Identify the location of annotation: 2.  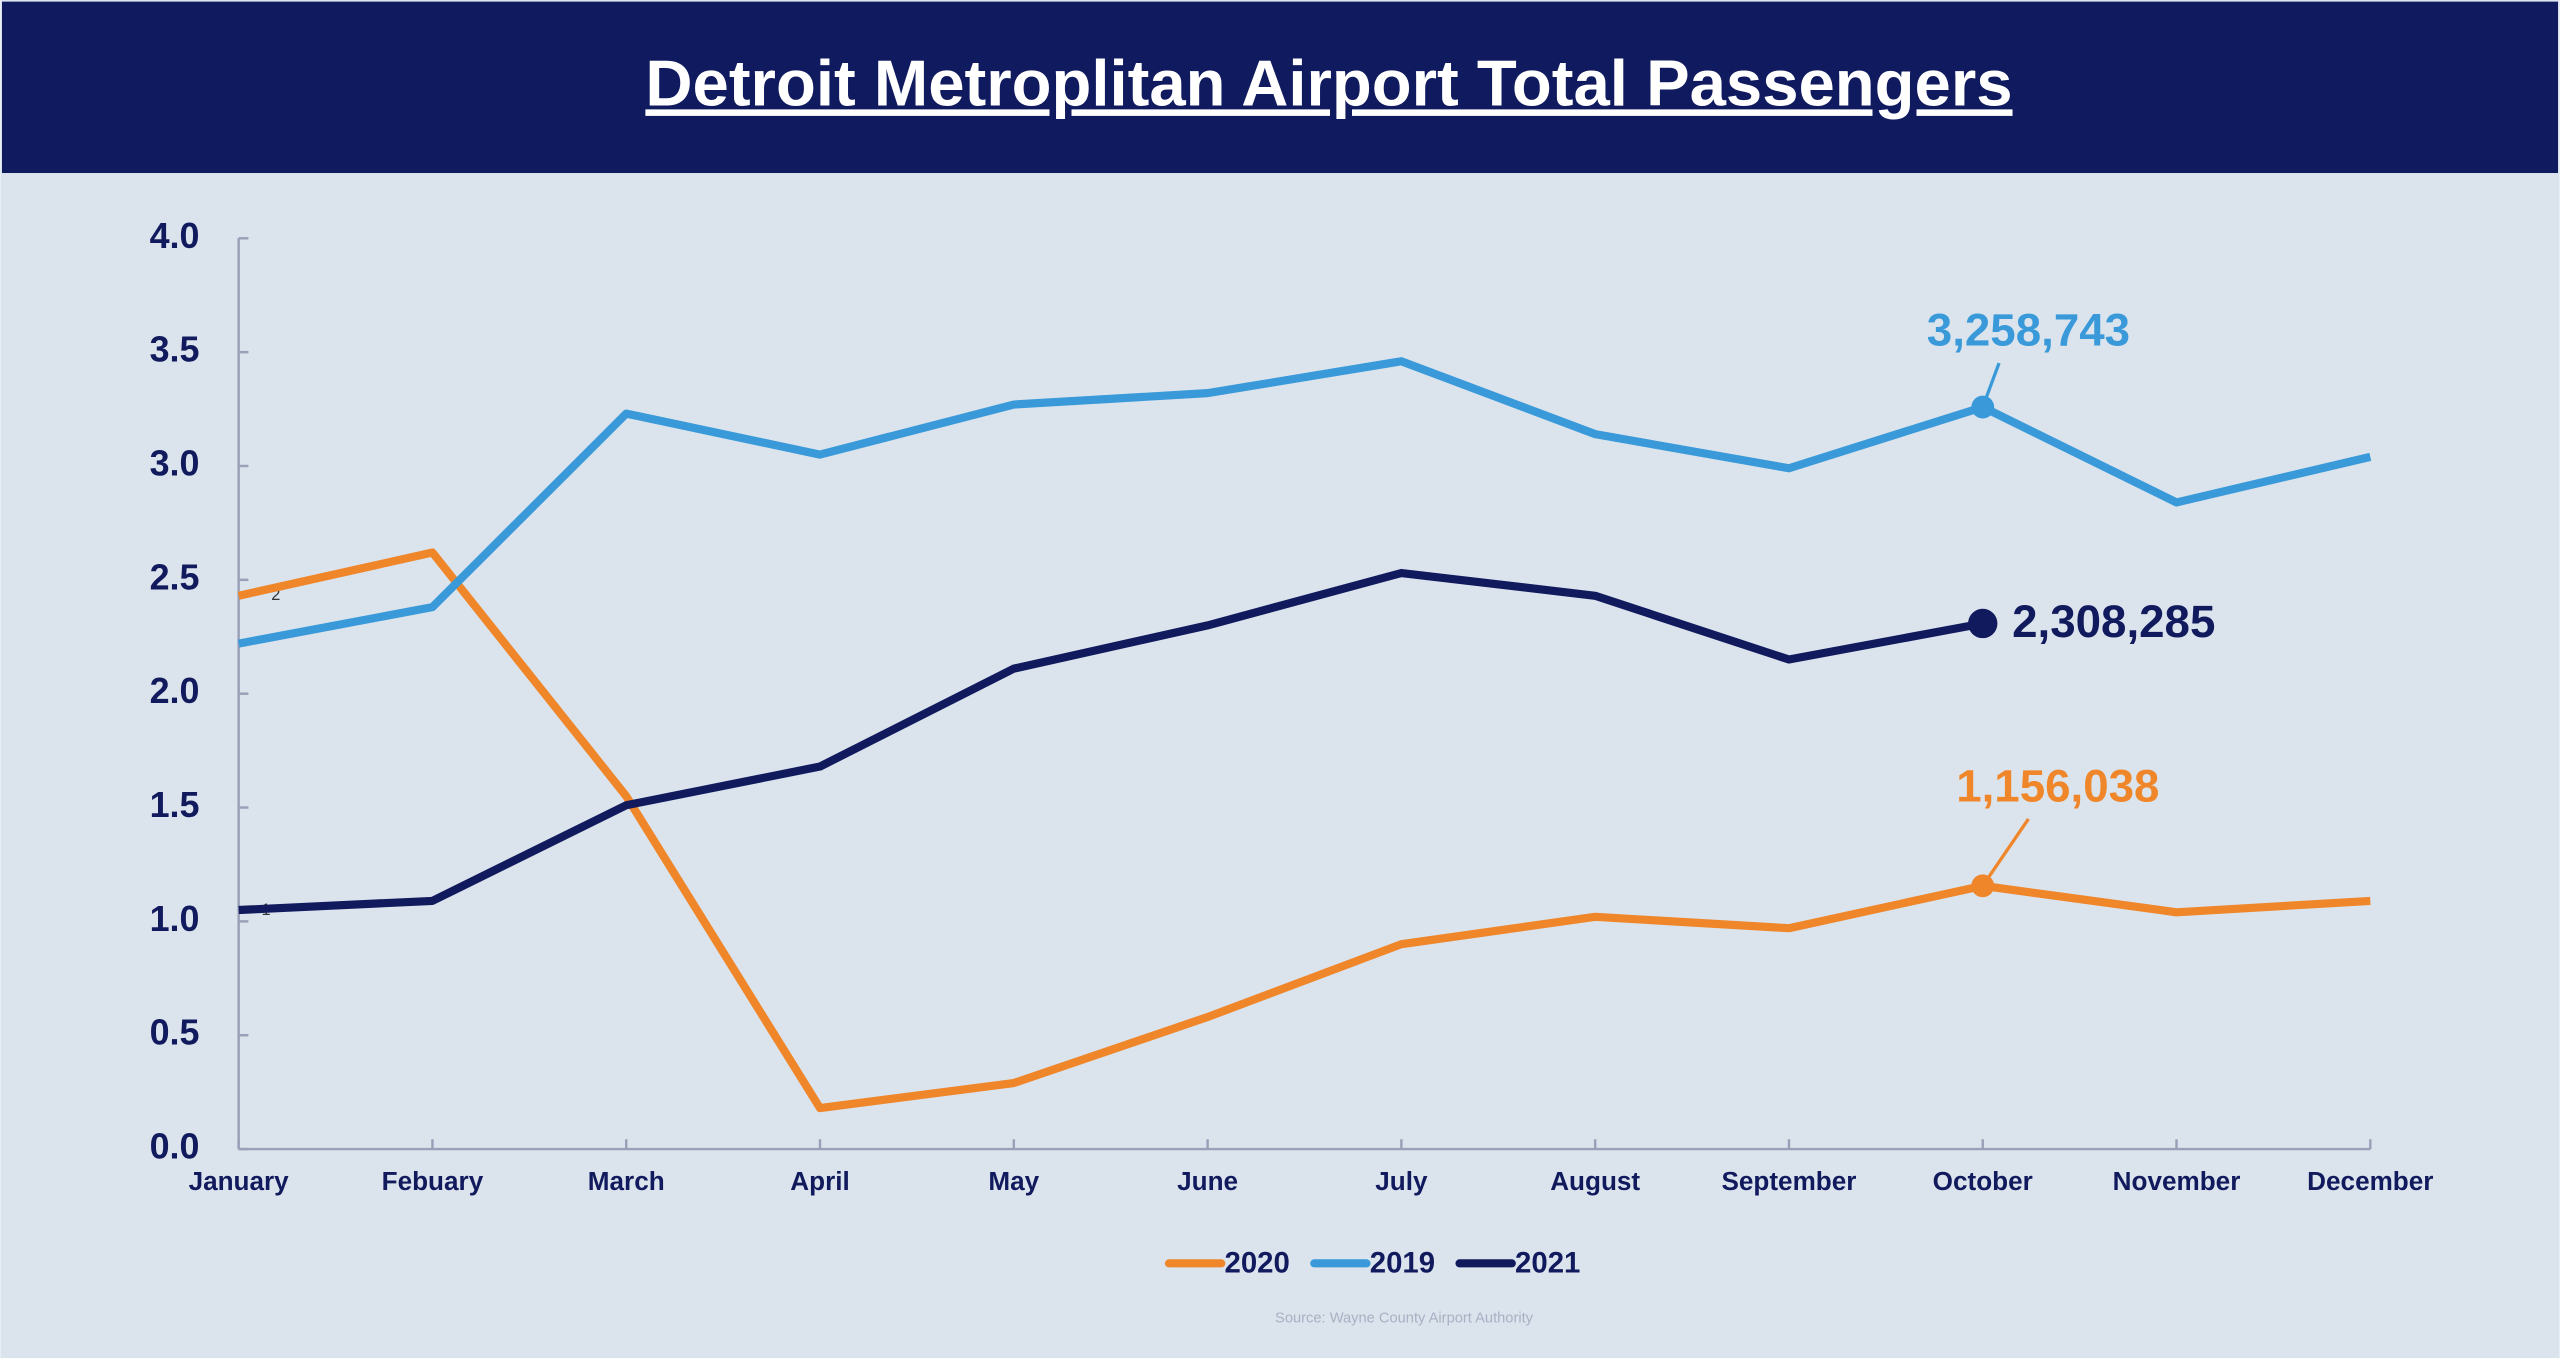
(275, 595).